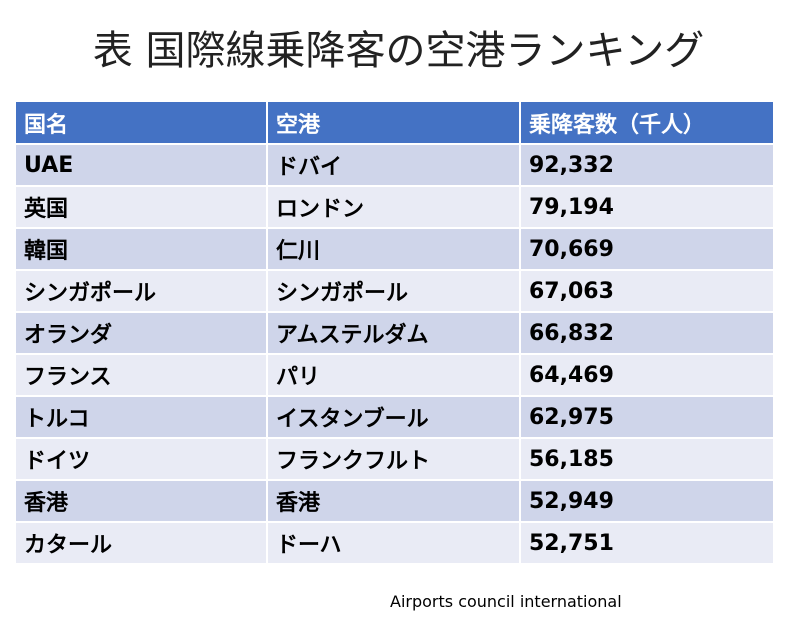  I want to click on table-row: UAE ドバイ 92,332, so click(394, 165).